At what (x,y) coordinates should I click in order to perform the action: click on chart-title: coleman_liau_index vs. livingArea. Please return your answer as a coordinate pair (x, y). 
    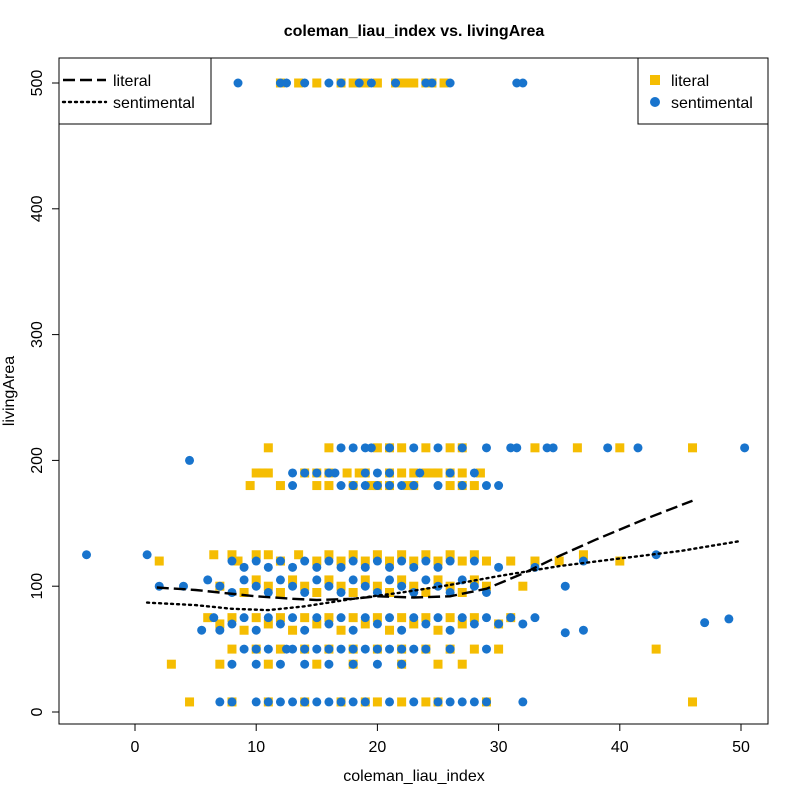
    Looking at the image, I should click on (414, 31).